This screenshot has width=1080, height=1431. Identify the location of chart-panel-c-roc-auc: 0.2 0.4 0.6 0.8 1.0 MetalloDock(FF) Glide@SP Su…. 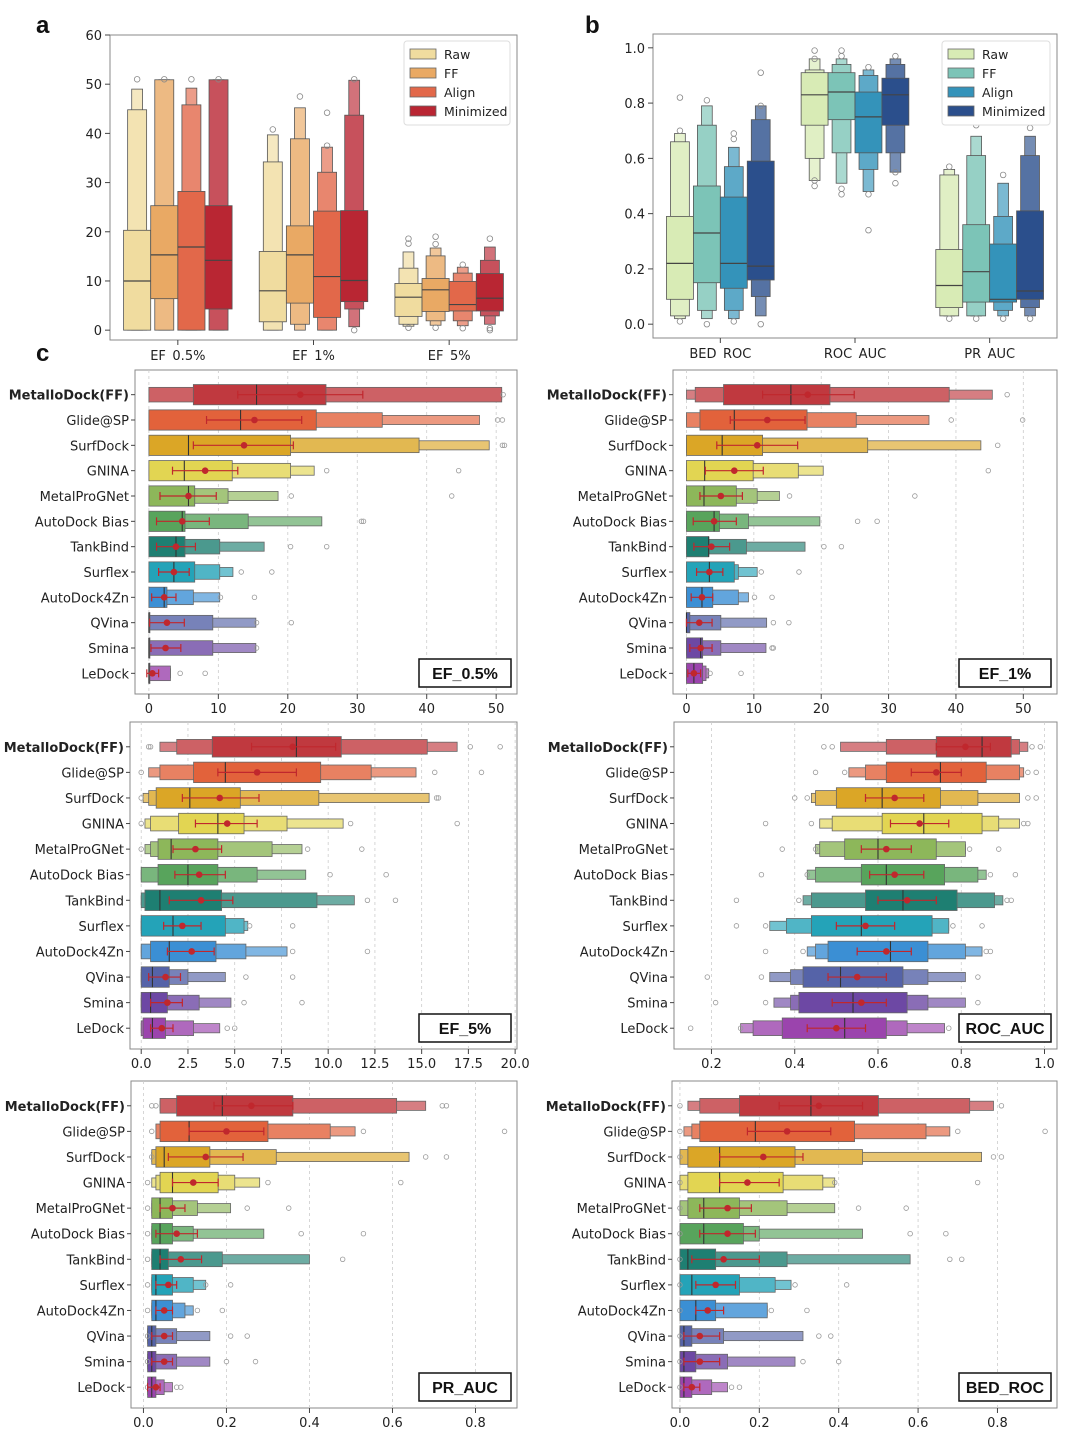
(803, 896).